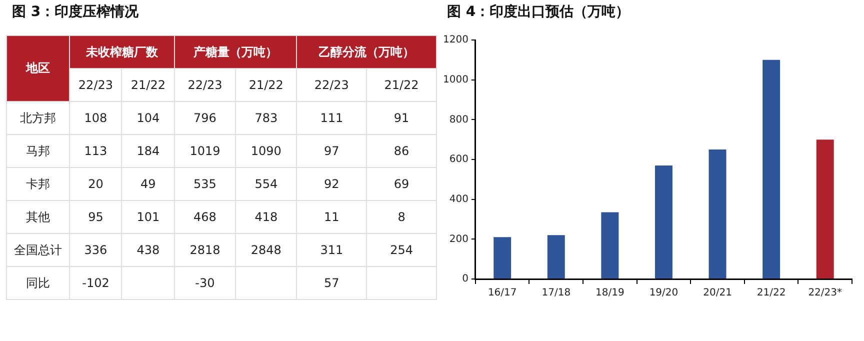  I want to click on y-tick-label: 600, so click(458, 160).